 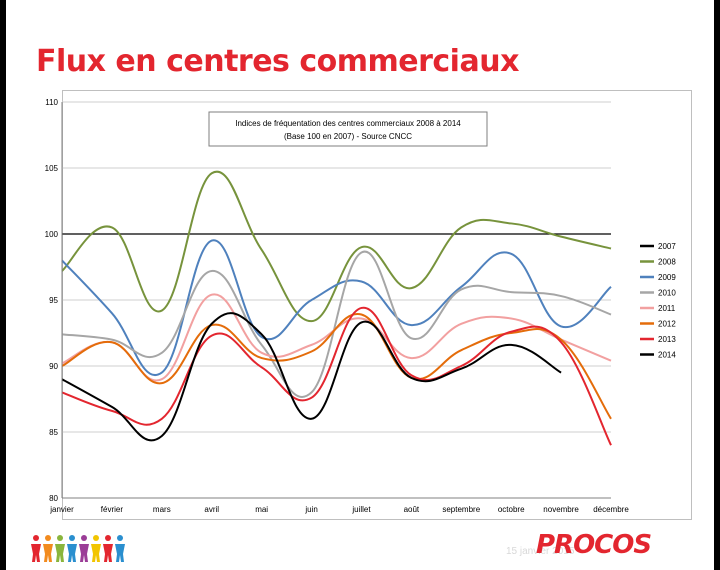 What do you see at coordinates (540, 551) in the screenshot?
I see `footer-date: 15 janvier 2015` at bounding box center [540, 551].